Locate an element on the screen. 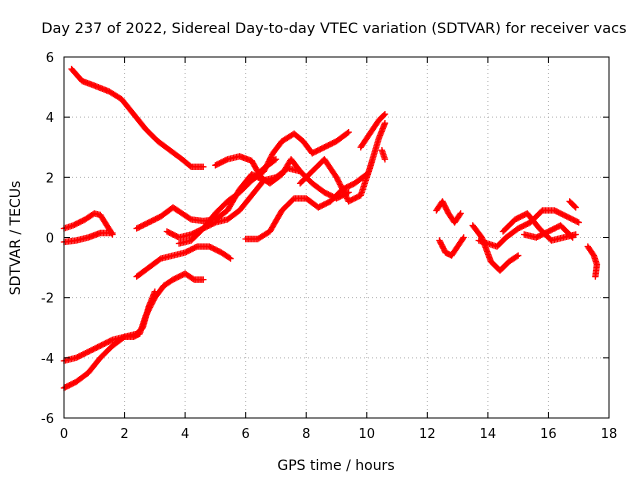  x-tick-label: 14 is located at coordinates (488, 434).